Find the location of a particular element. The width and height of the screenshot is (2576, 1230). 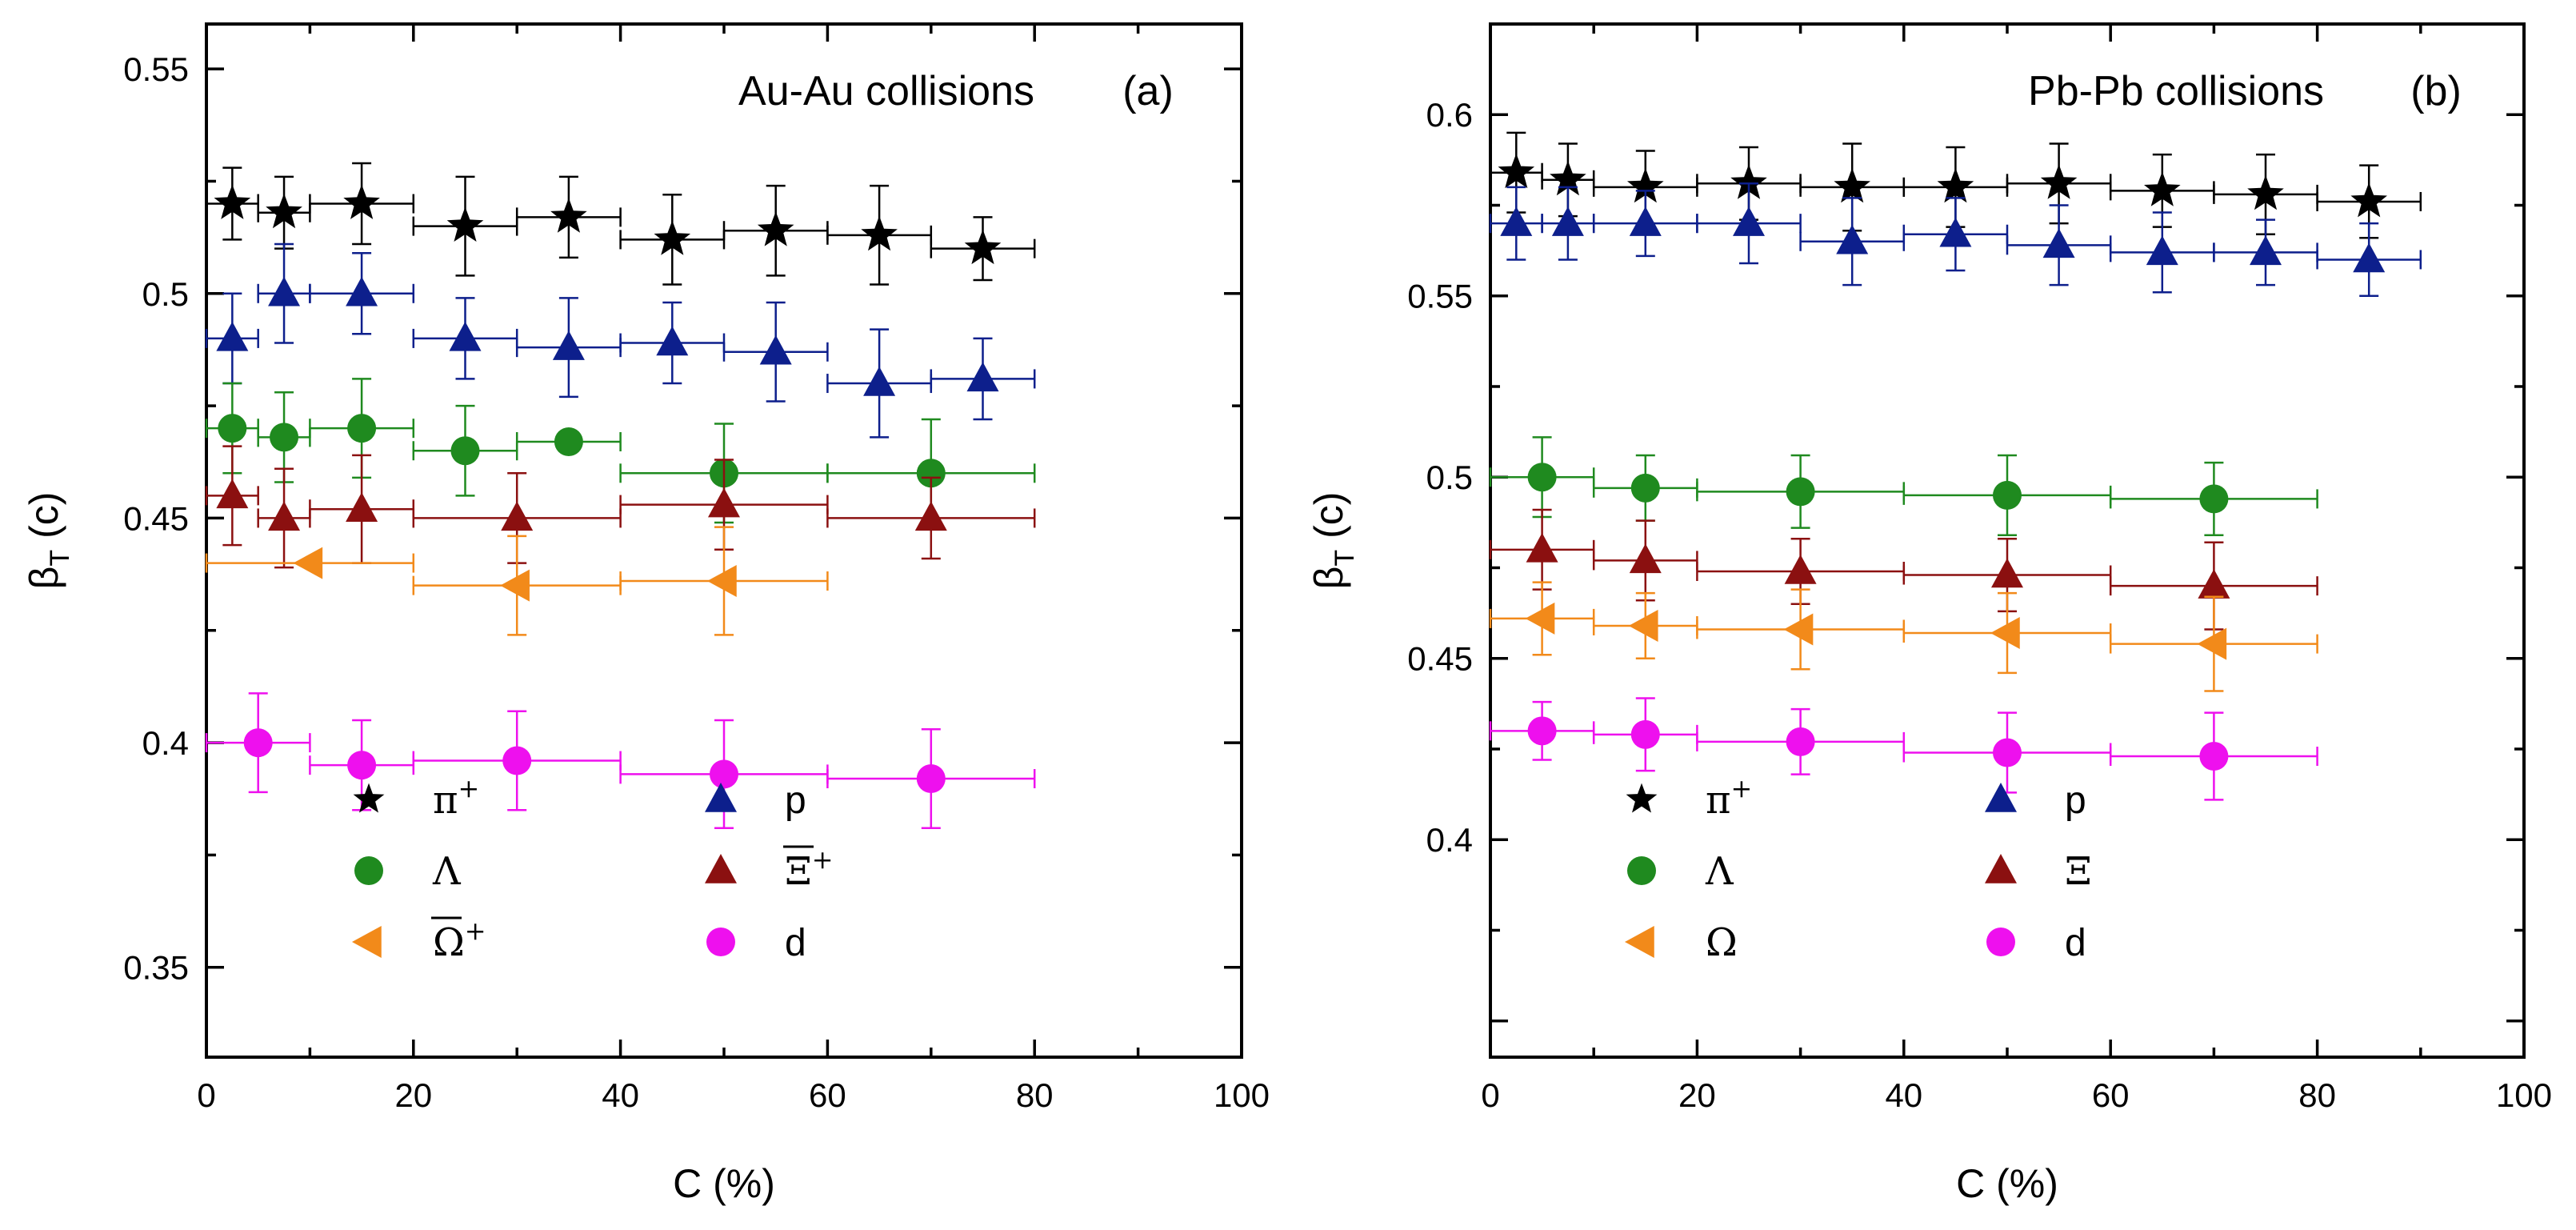

legend-label-d: d is located at coordinates (2075, 943).